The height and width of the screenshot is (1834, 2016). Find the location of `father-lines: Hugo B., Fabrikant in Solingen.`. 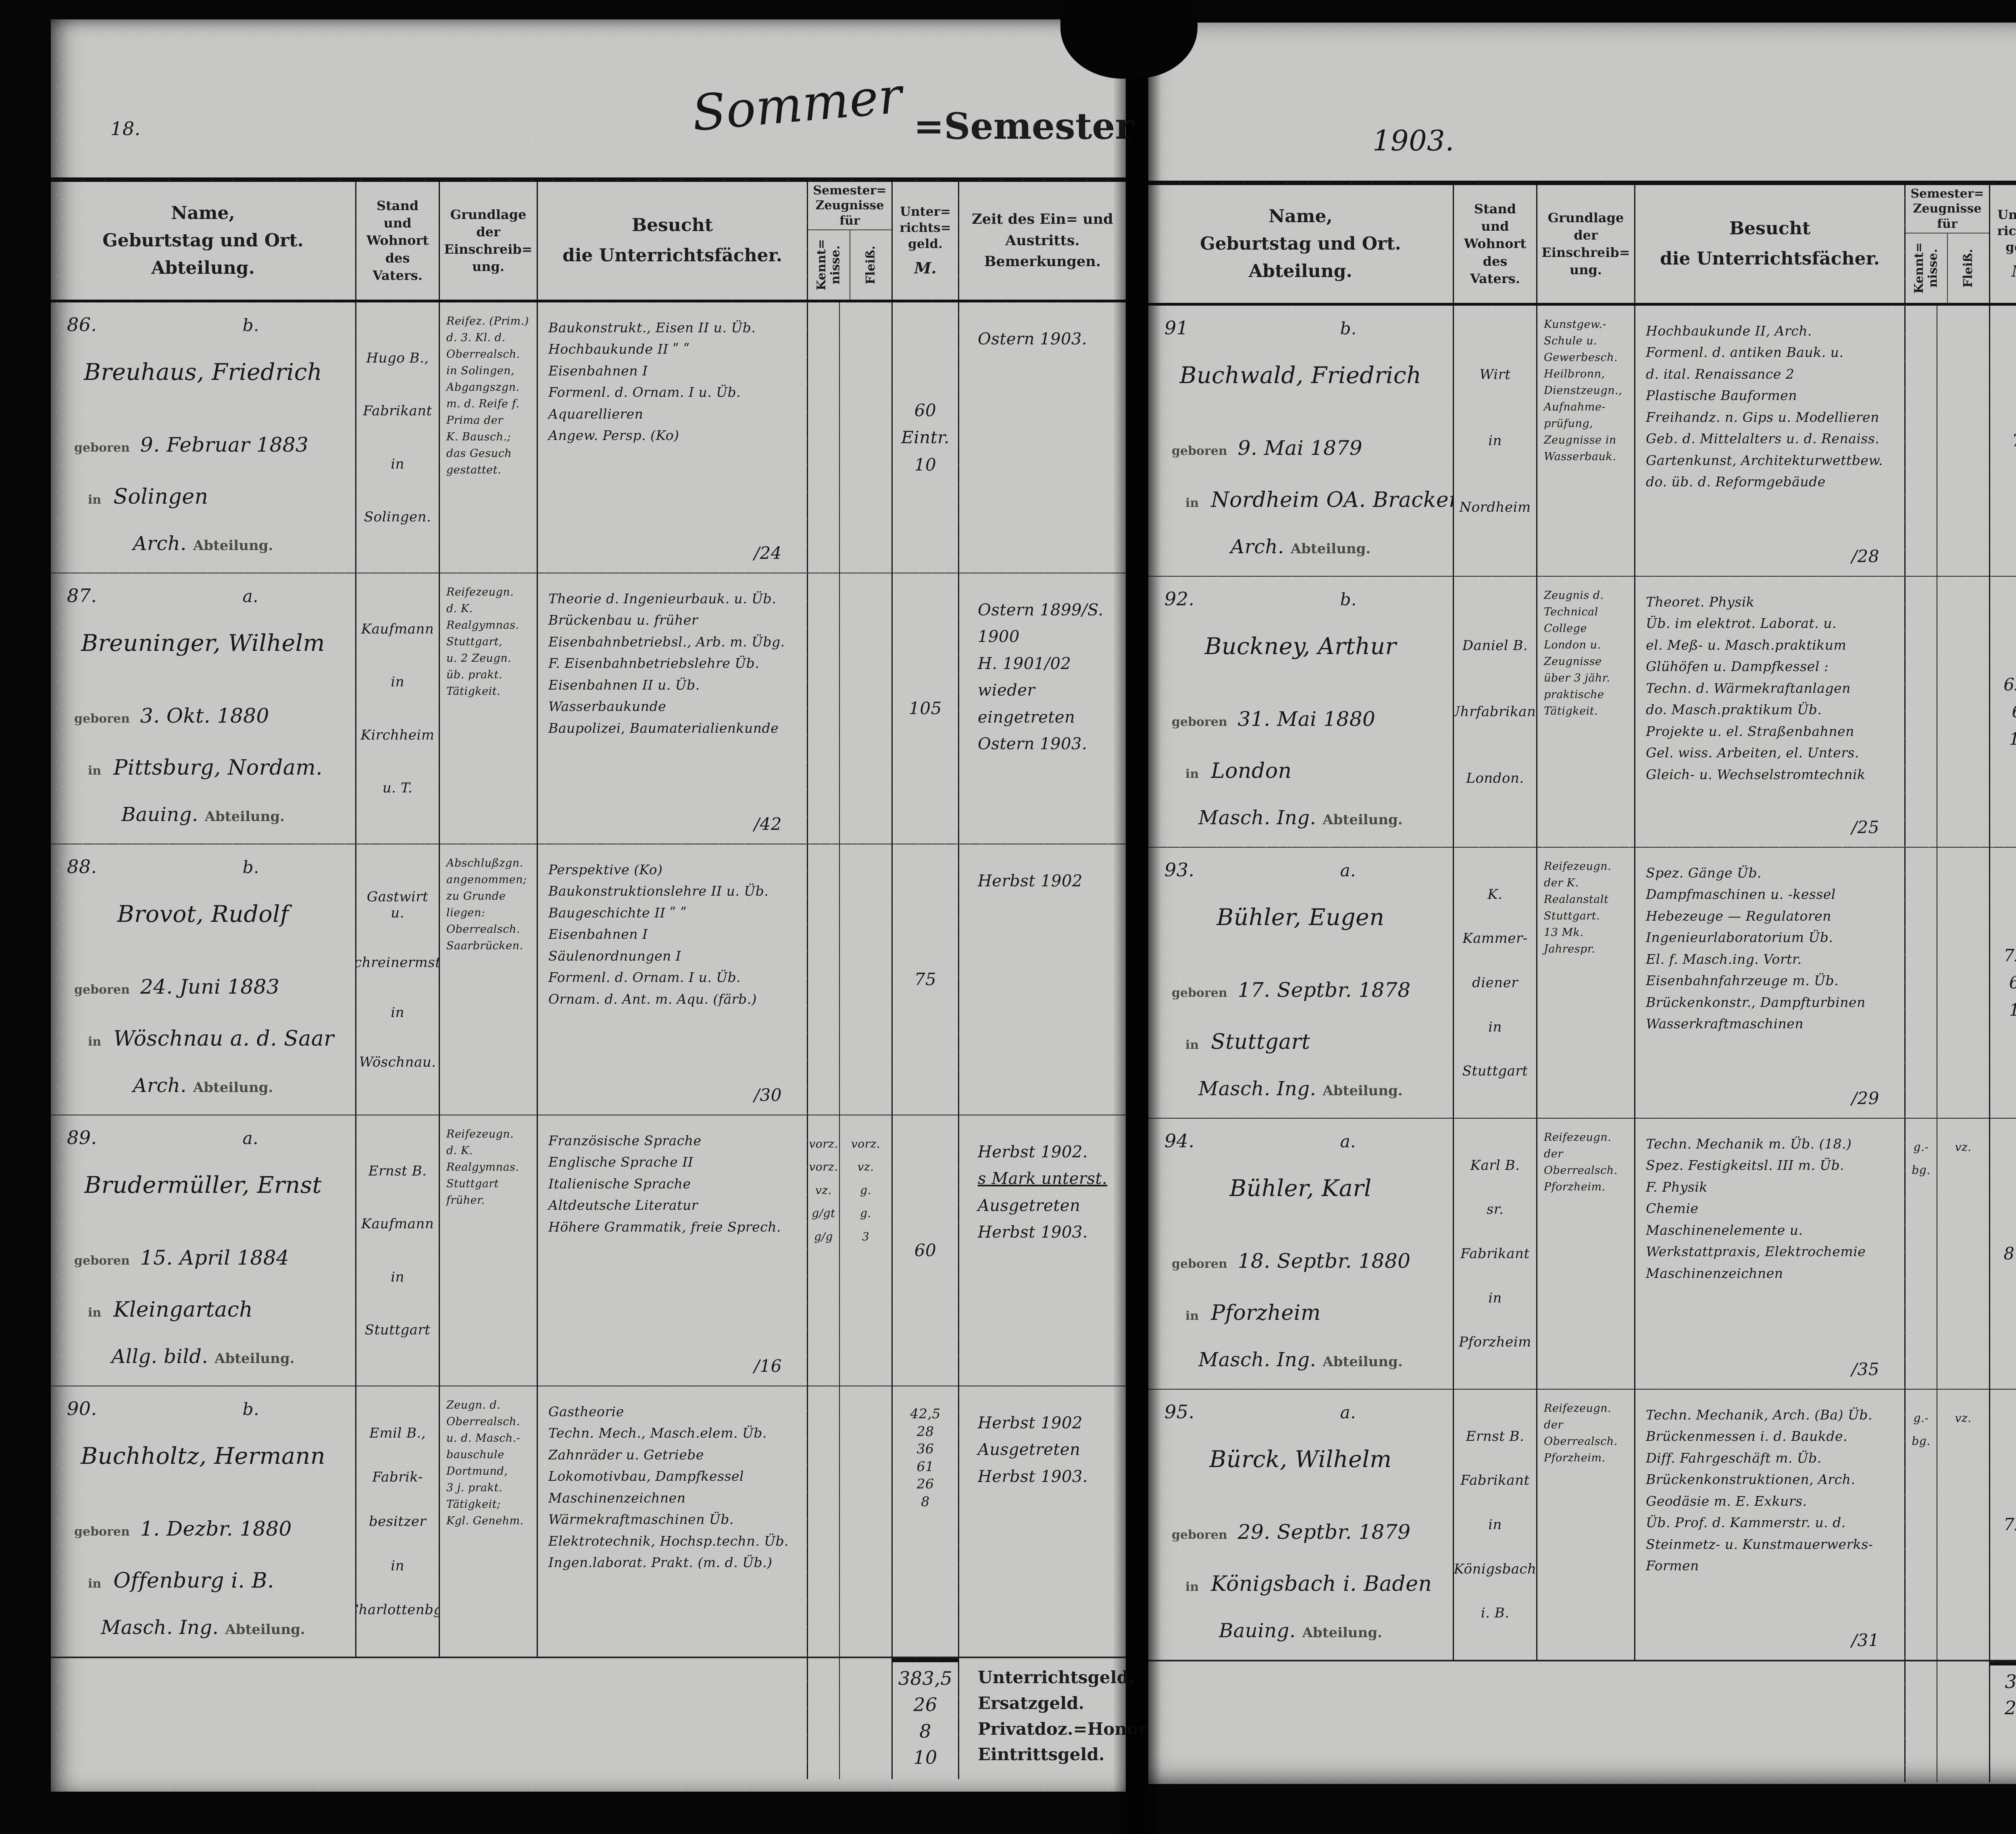

father-lines: Hugo B., Fabrikant in Solingen. is located at coordinates (397, 437).